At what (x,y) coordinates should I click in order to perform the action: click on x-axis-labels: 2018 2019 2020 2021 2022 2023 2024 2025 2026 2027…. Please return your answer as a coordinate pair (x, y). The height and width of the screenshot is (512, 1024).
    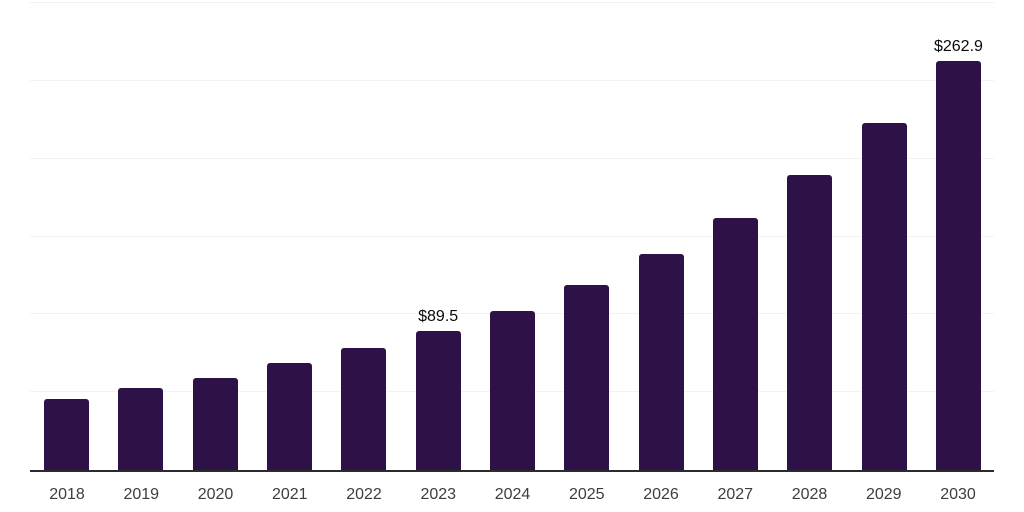
    Looking at the image, I should click on (512, 495).